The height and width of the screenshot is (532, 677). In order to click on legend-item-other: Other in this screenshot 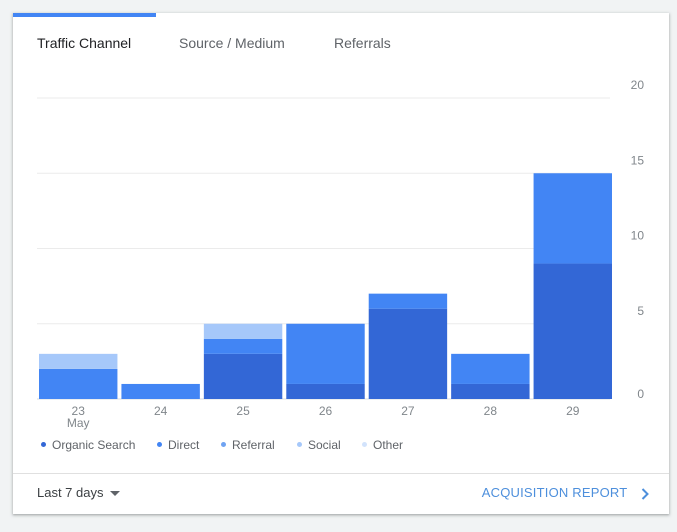, I will do `click(382, 445)`.